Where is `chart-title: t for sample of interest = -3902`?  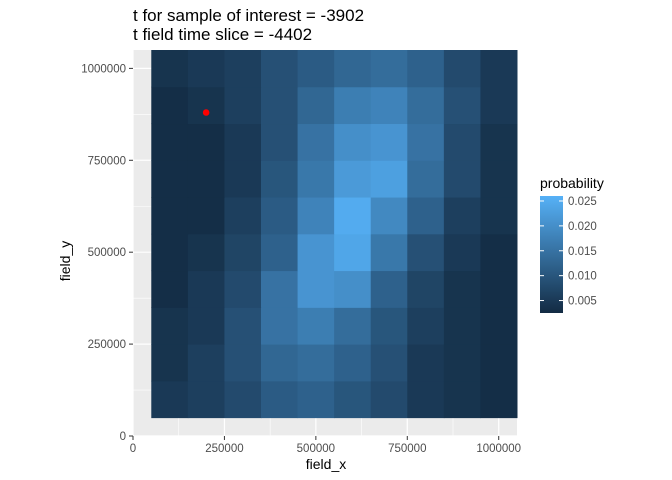 chart-title: t for sample of interest = -3902 is located at coordinates (249, 15).